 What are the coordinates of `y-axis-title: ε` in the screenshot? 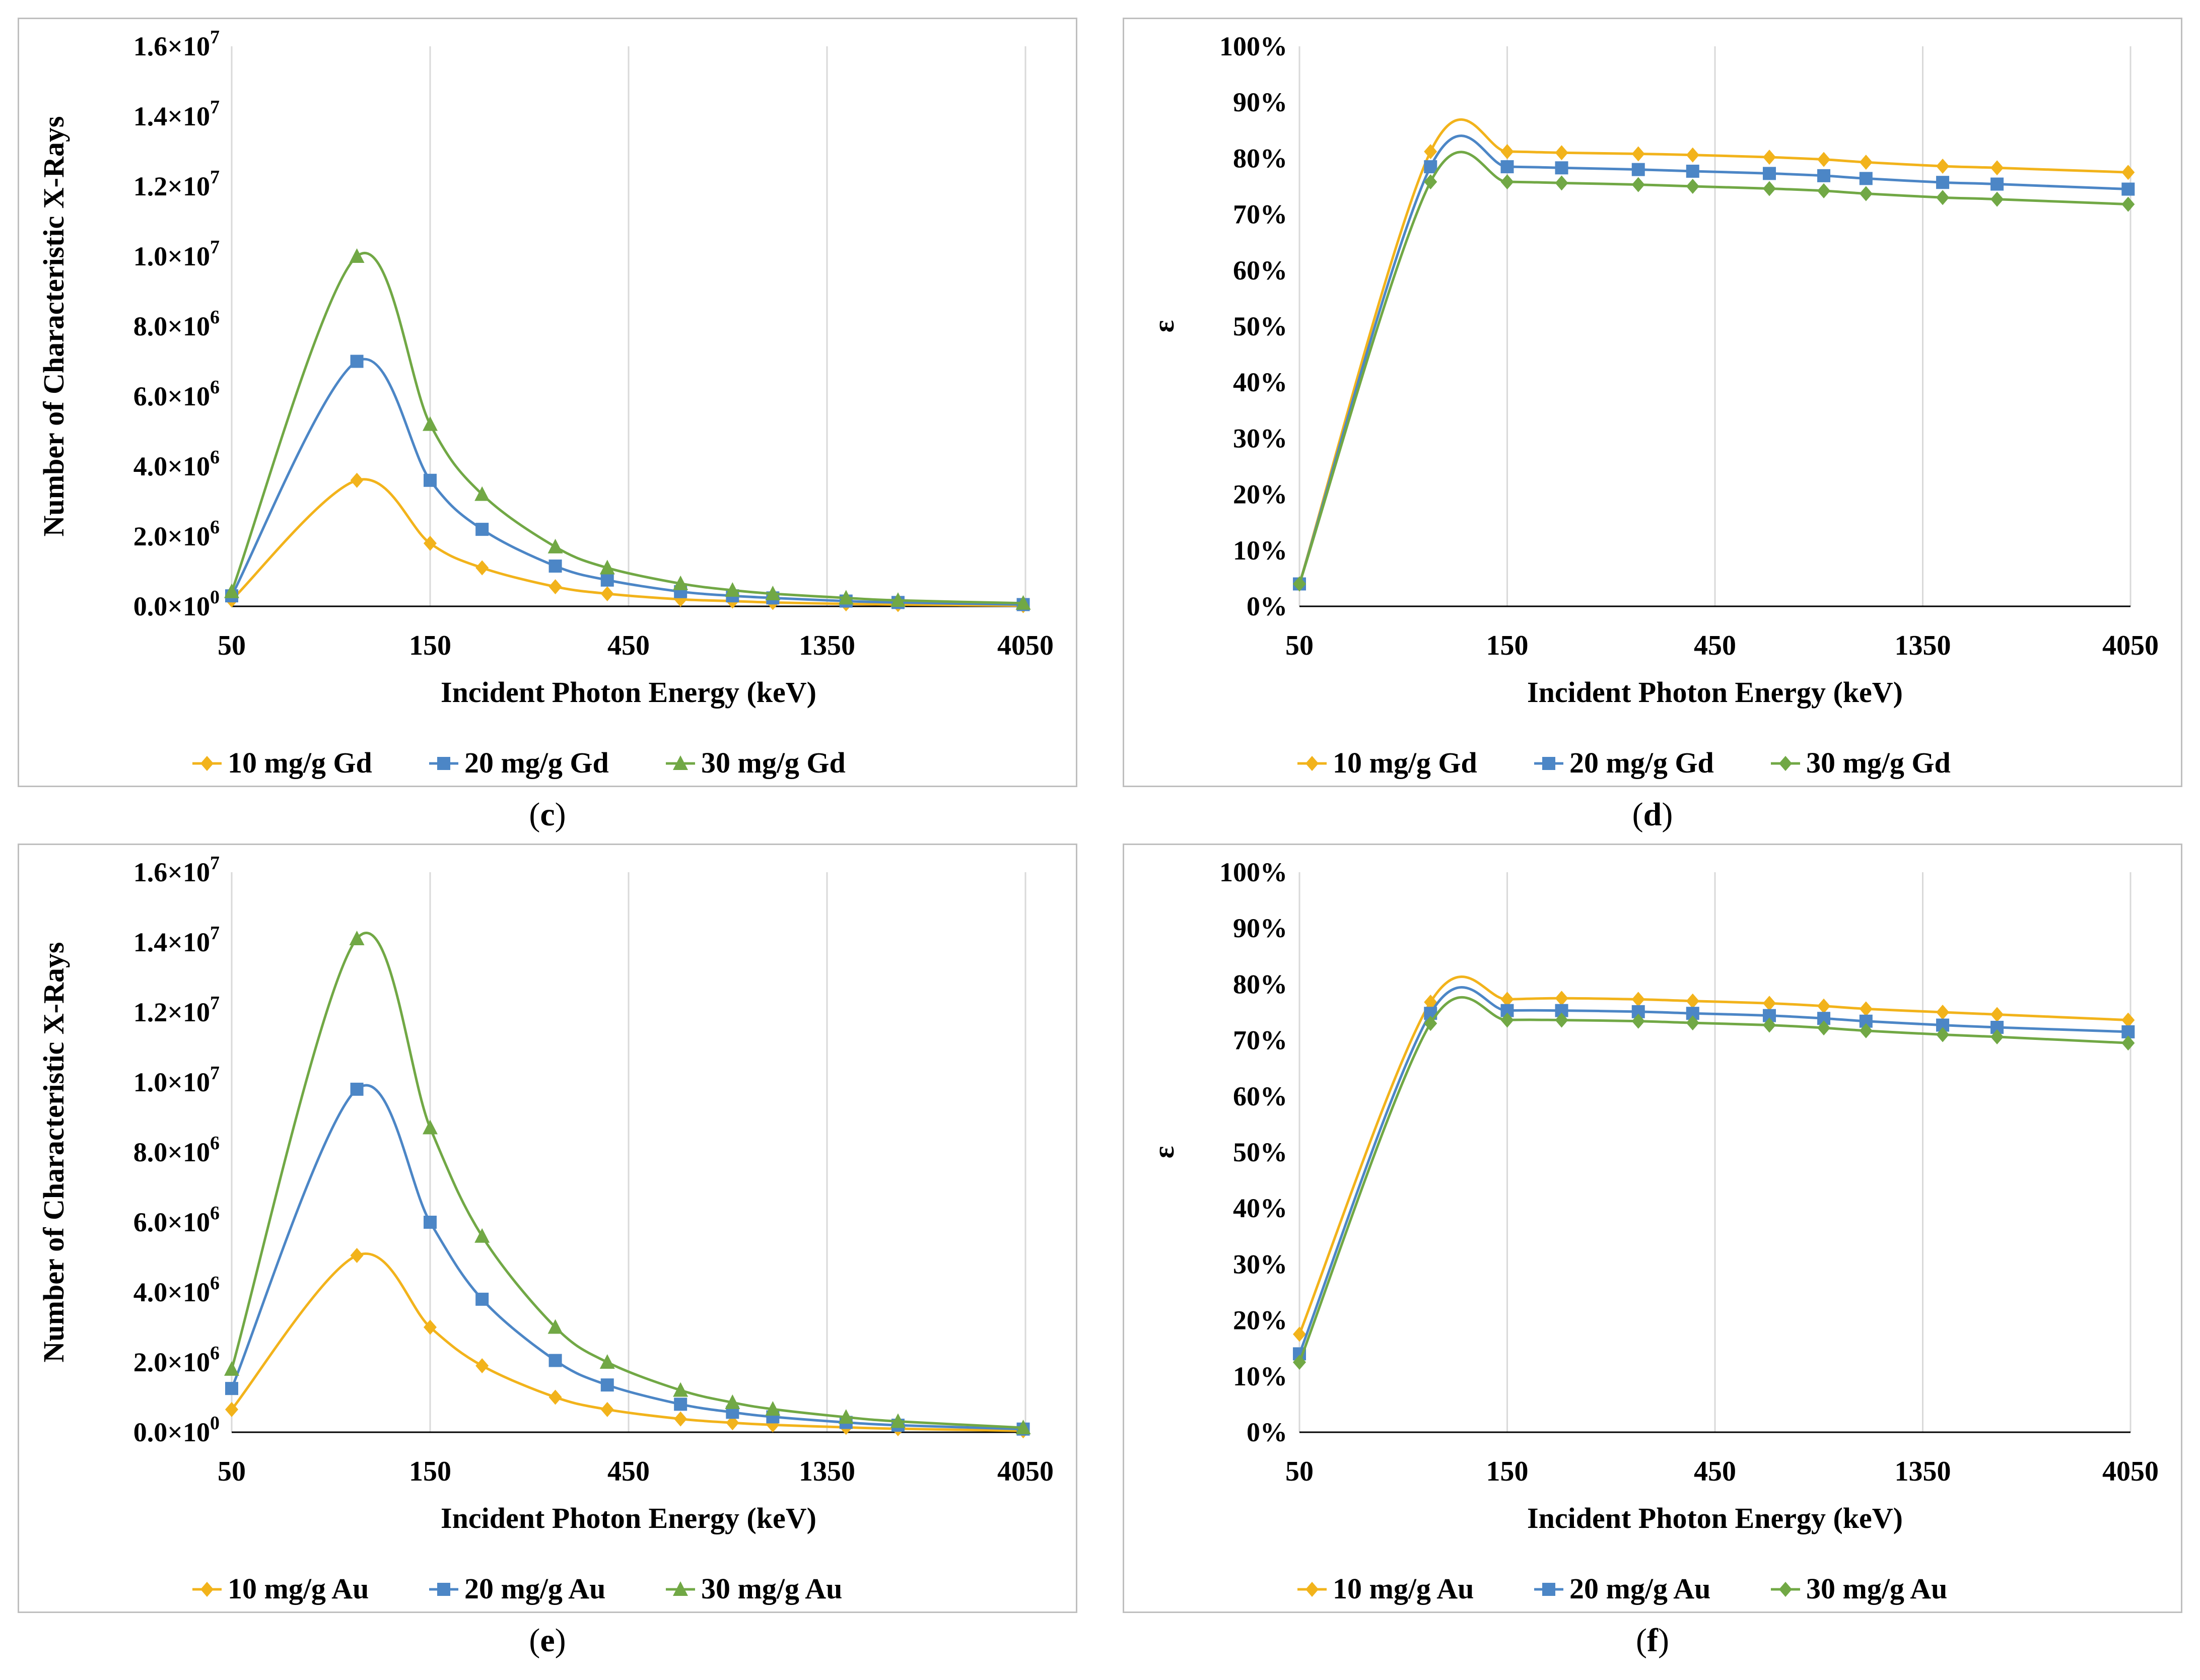 It's located at (1163, 326).